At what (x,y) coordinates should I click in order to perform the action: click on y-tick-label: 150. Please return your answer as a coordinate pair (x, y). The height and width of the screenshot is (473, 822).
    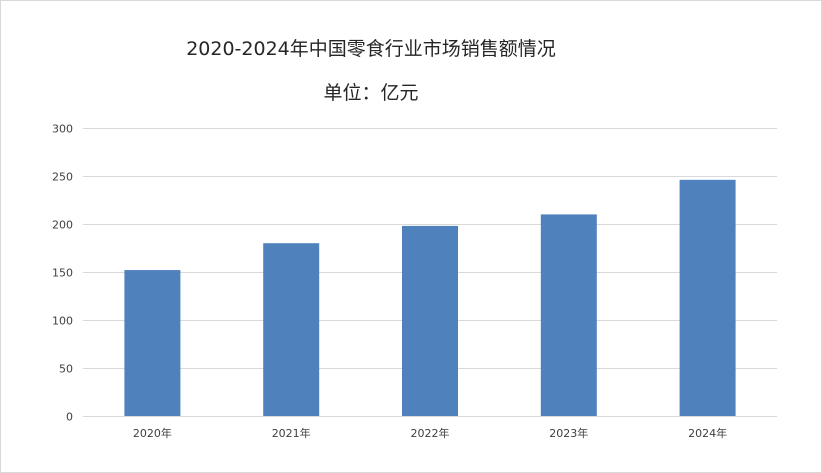
    Looking at the image, I should click on (62, 273).